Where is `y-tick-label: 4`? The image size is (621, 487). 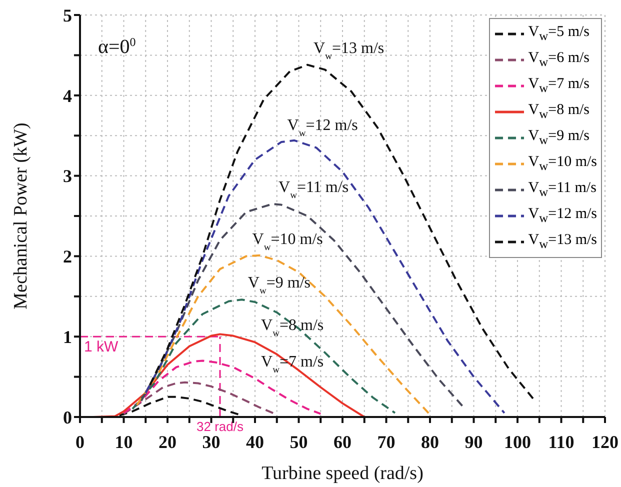
y-tick-label: 4 is located at coordinates (67, 96).